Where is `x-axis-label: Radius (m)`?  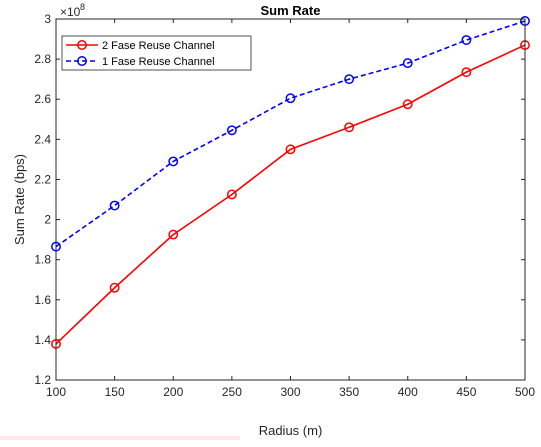 x-axis-label: Radius (m) is located at coordinates (291, 430).